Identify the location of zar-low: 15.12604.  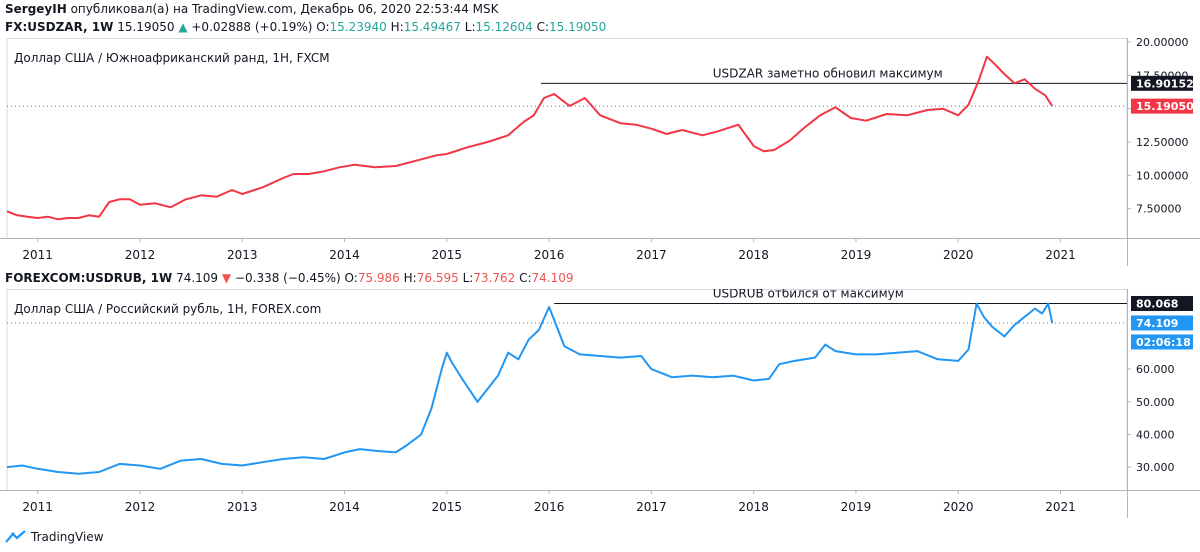
(504, 27).